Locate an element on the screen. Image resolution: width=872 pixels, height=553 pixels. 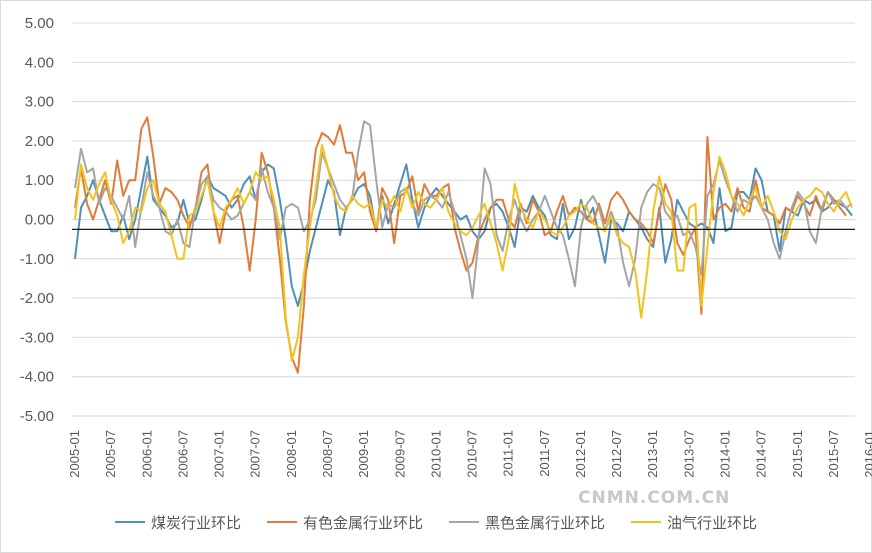
legend-label-nonferrous: 有色金属行业环比 is located at coordinates (362, 522).